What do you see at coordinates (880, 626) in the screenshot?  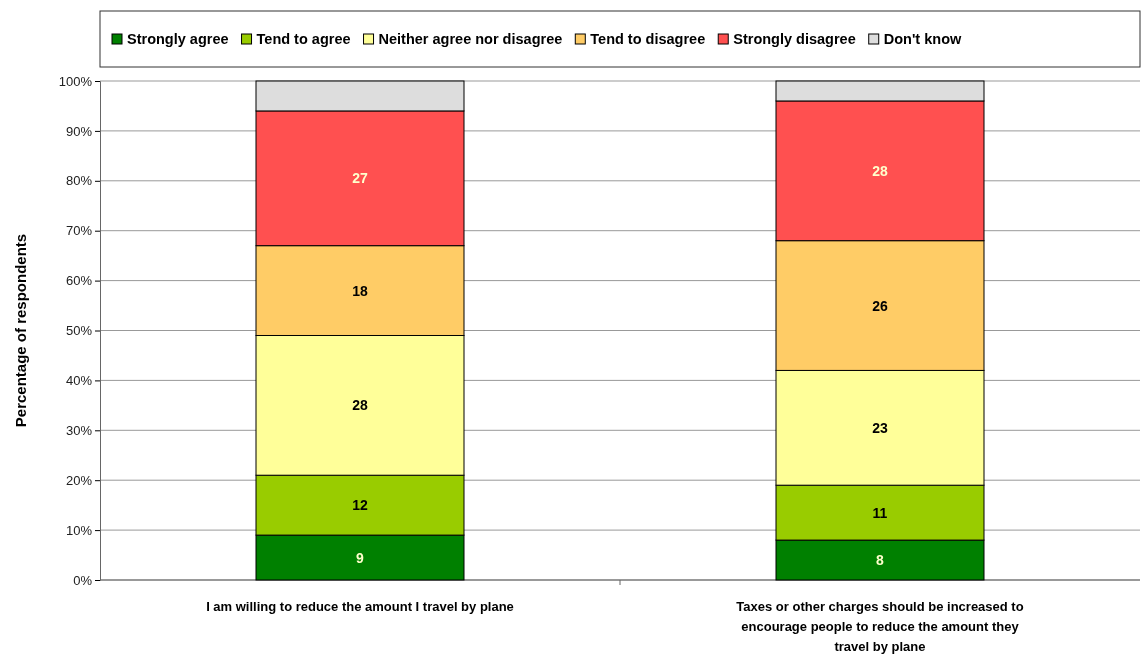 I see `x-tick-label: Taxes or other charges should be increased to encourage people to reduce the amount they travel by plane` at bounding box center [880, 626].